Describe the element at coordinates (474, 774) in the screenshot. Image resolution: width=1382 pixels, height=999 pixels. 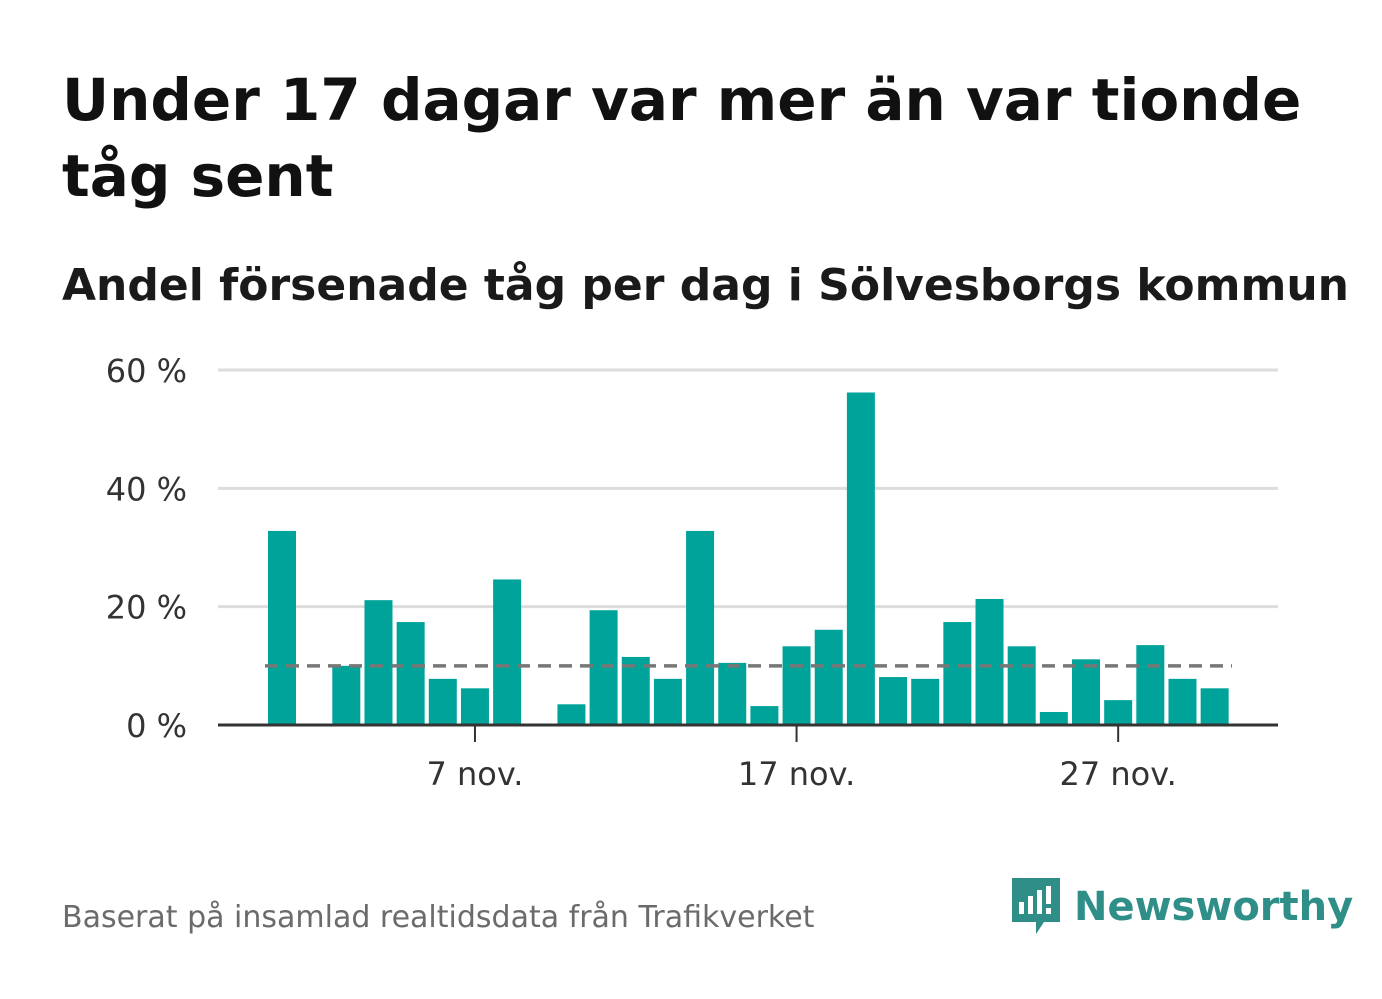
I see `x-tick-label: 7 nov.` at that location.